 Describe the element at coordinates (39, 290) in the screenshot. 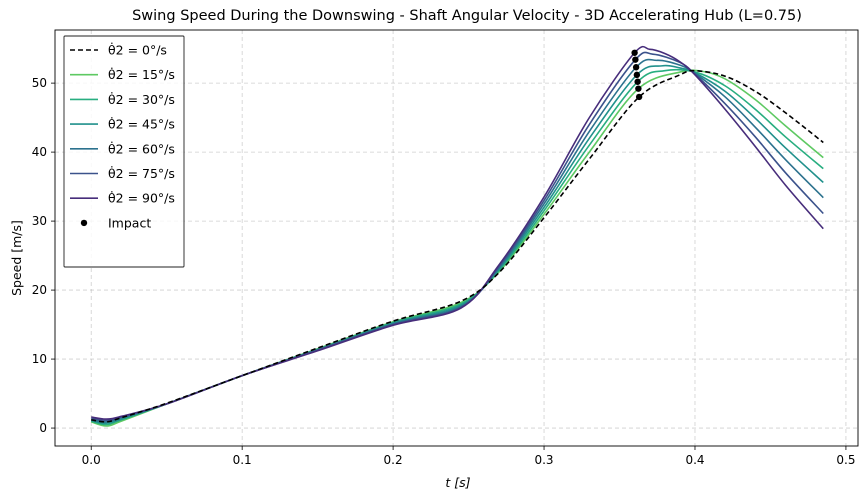

I see `y-tick-label: 20` at that location.